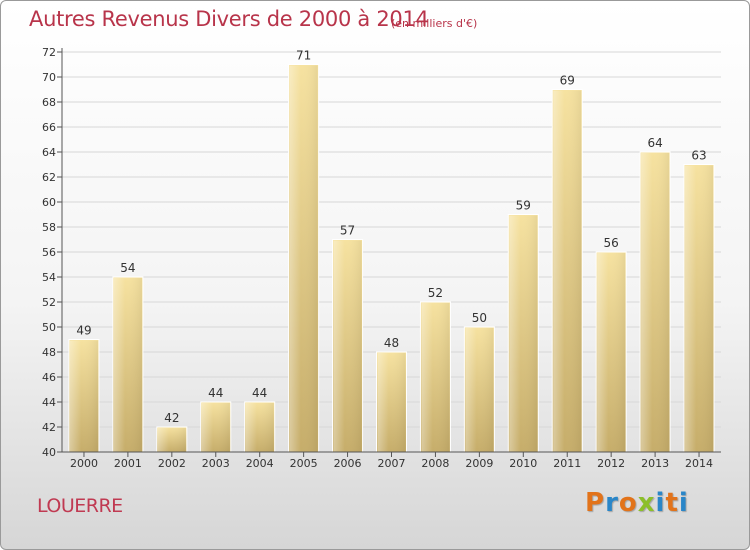 The image size is (750, 550). I want to click on x-tick-label: 2000, so click(84, 463).